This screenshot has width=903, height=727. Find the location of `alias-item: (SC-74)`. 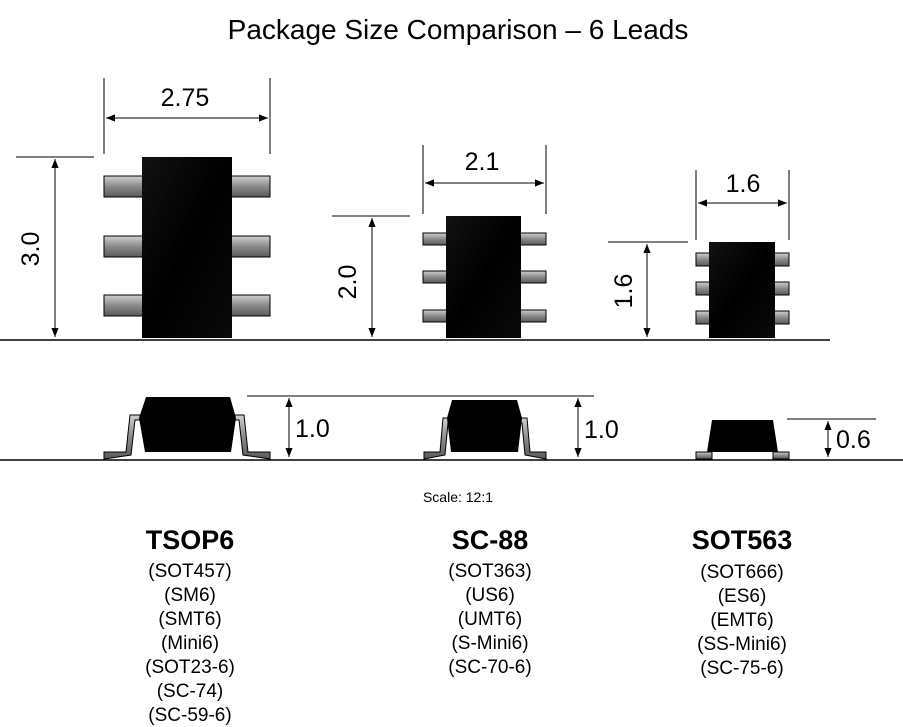

alias-item: (SC-74) is located at coordinates (190, 691).